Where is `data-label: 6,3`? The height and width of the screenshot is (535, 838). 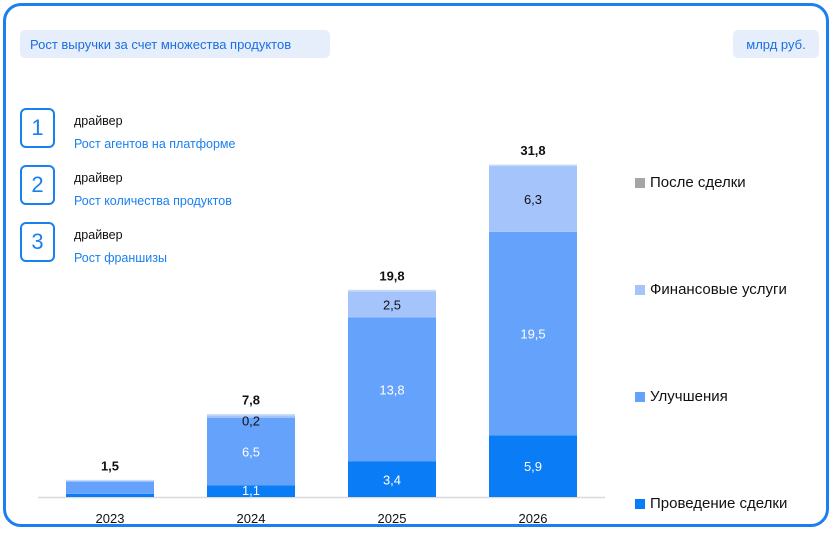 data-label: 6,3 is located at coordinates (533, 199).